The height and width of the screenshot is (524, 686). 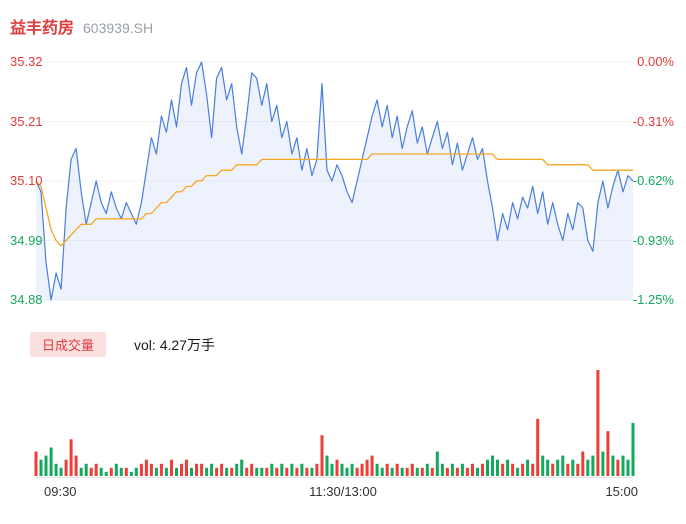 I want to click on time-label-open: 09:30, so click(x=60, y=491).